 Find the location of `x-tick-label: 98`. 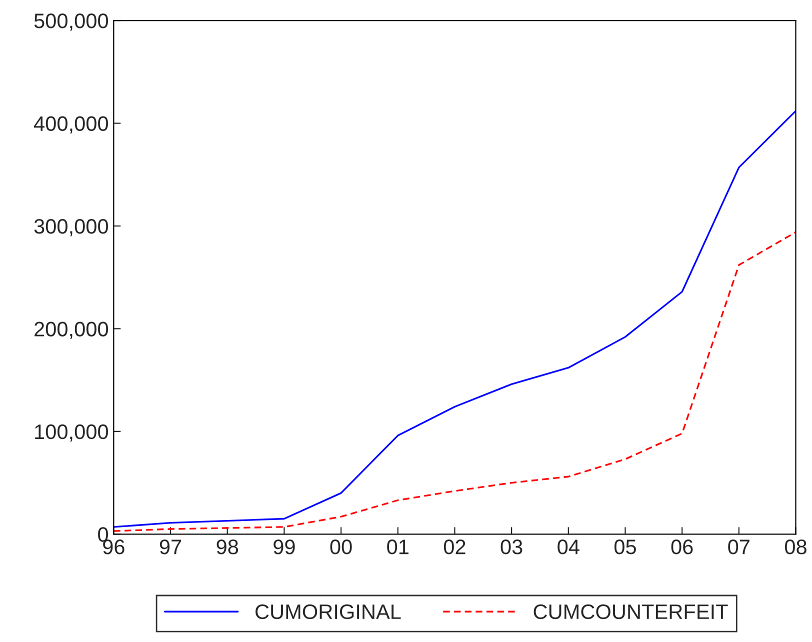

x-tick-label: 98 is located at coordinates (227, 547).